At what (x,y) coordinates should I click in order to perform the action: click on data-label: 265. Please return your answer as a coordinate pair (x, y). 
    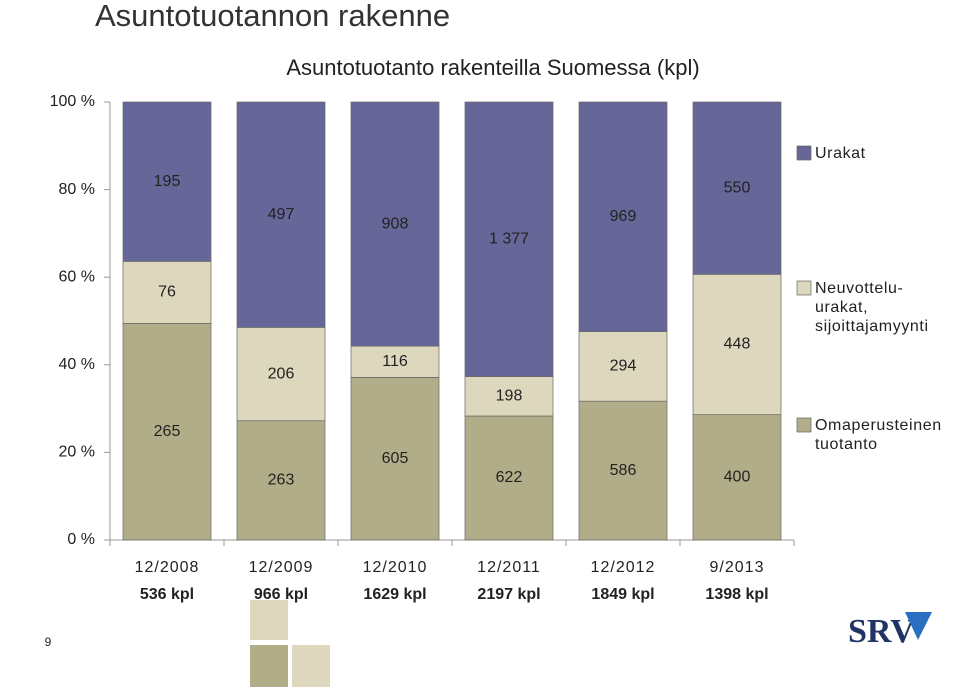
    Looking at the image, I should click on (167, 431).